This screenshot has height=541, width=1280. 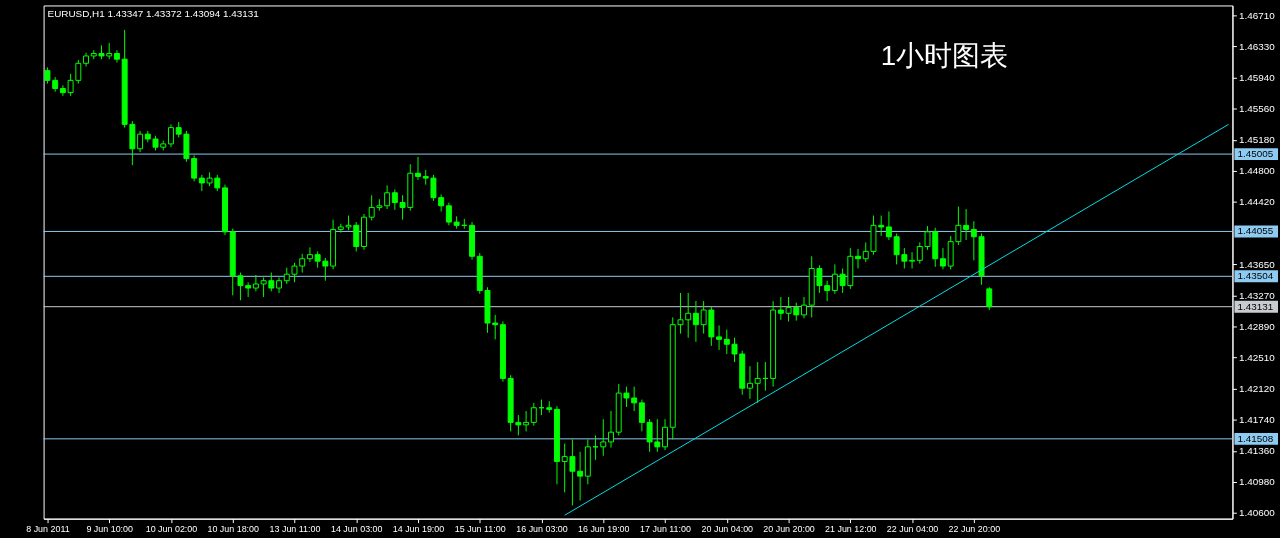 I want to click on x-tick-label: 9 Jun 10:00, so click(x=110, y=529).